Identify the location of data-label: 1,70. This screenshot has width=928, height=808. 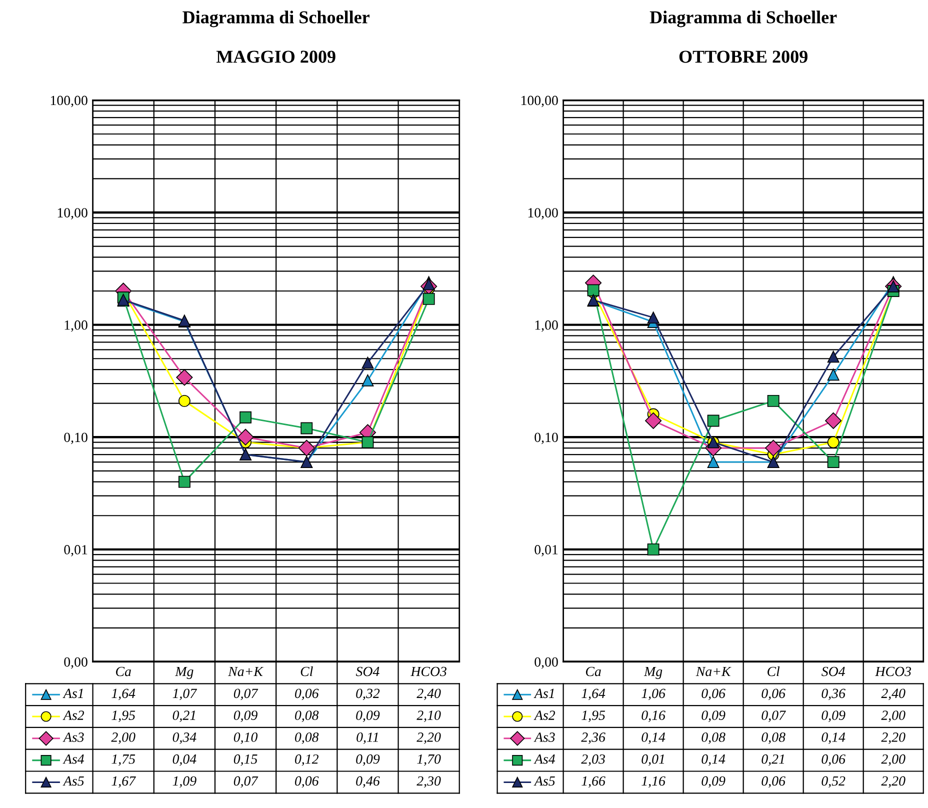
(429, 760).